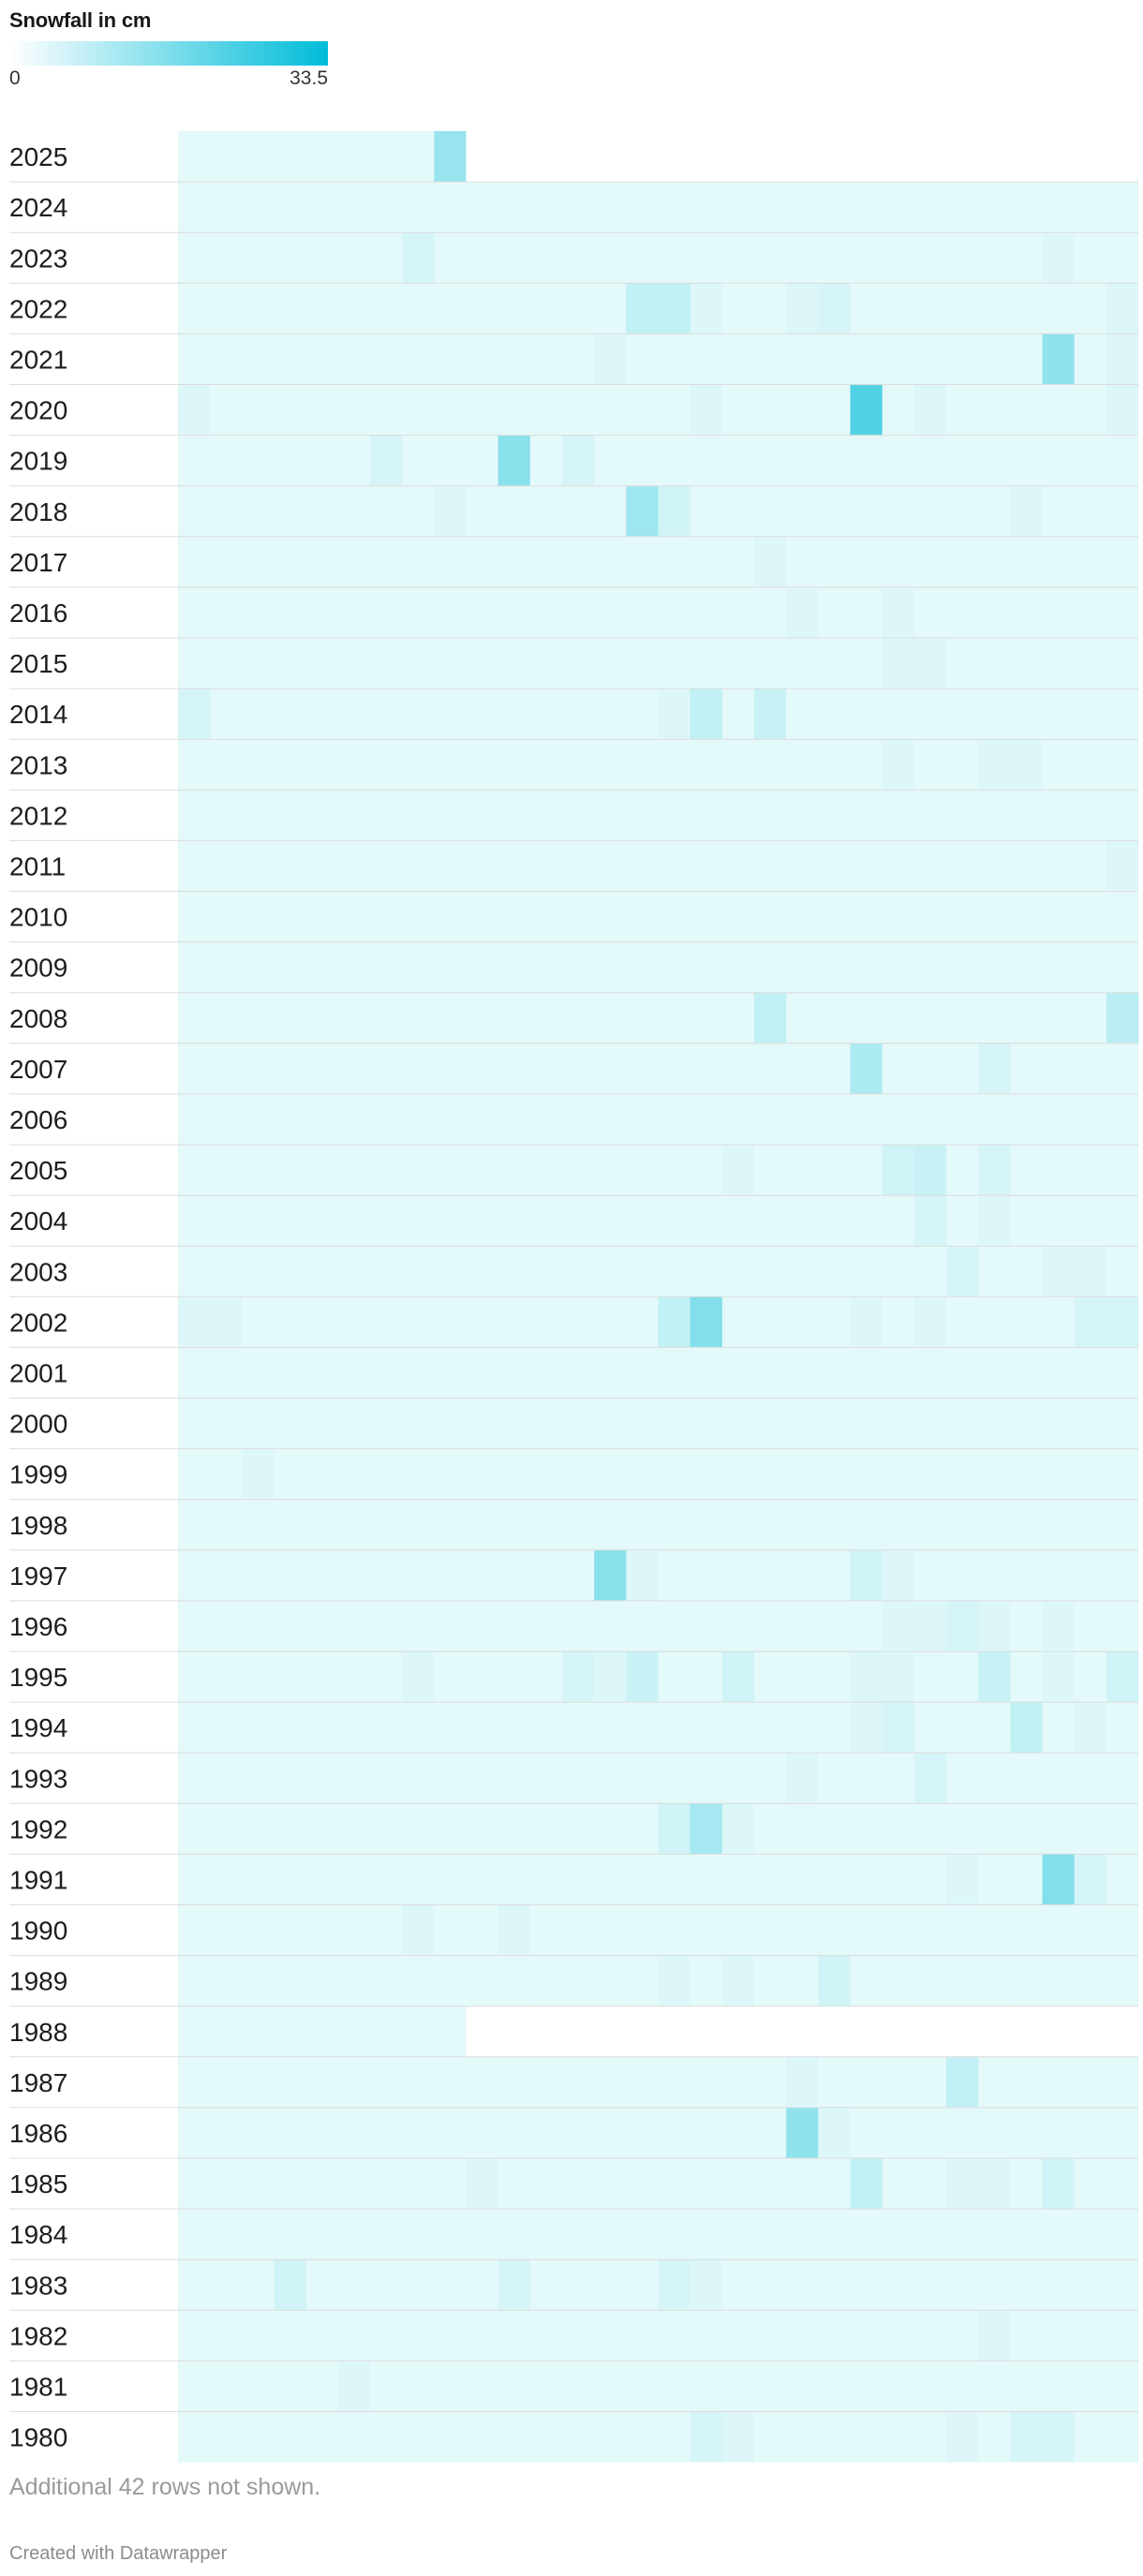 This screenshot has width=1143, height=2576. What do you see at coordinates (37, 866) in the screenshot?
I see `row-label: 2011` at bounding box center [37, 866].